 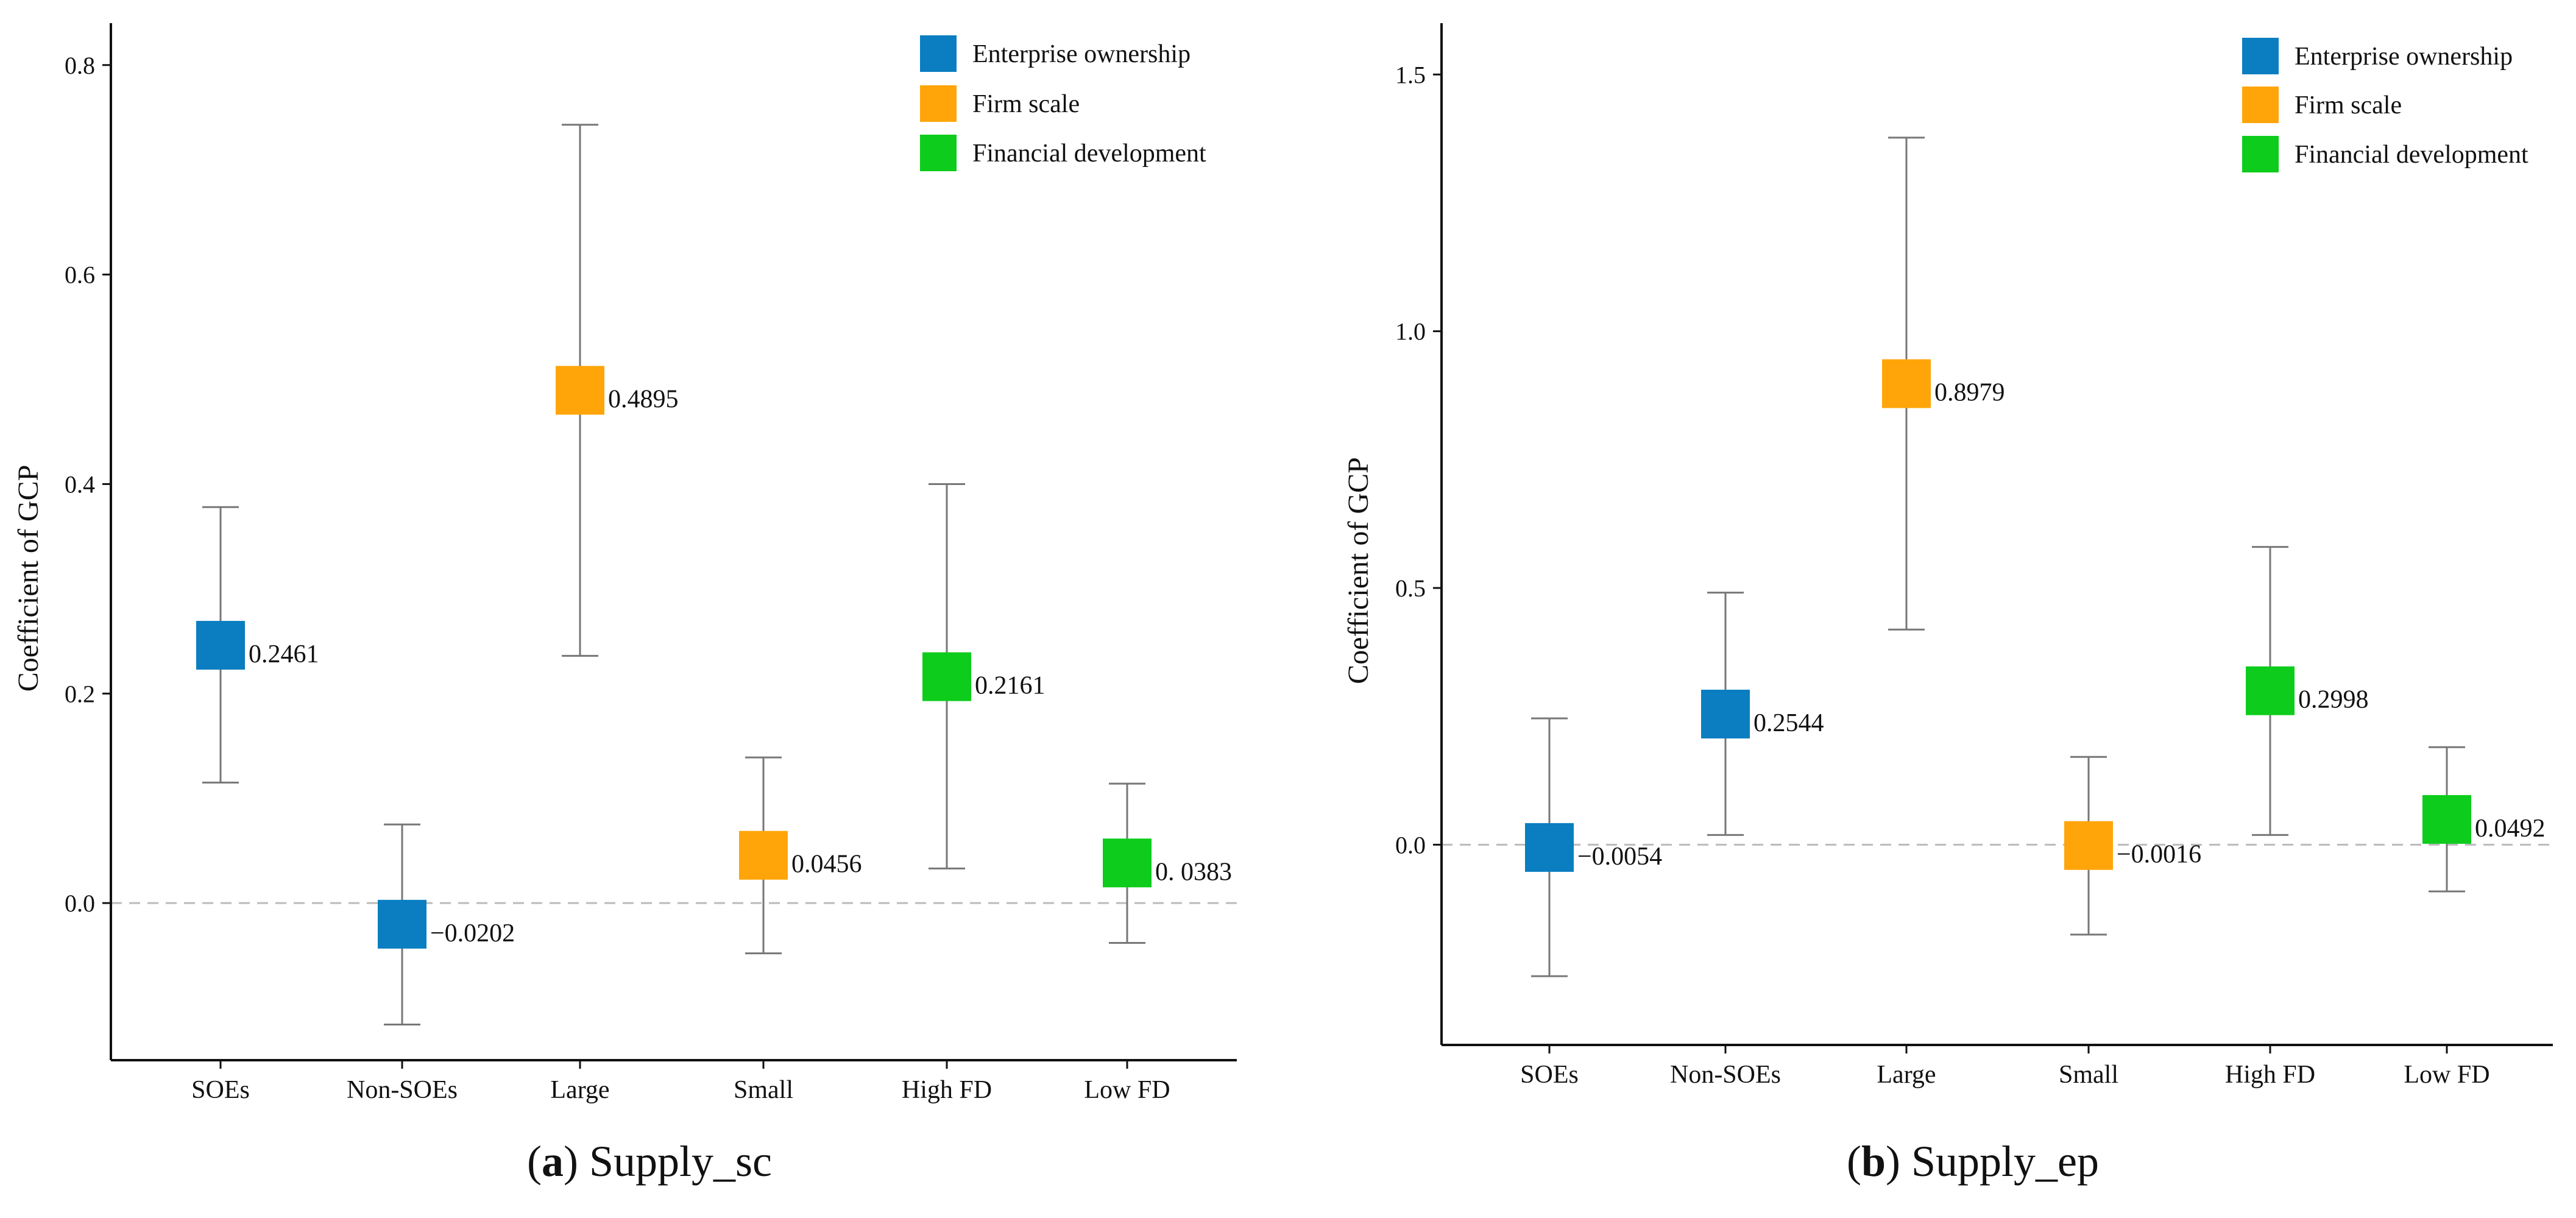 I want to click on y-tick-label: 0.2, so click(x=80, y=693).